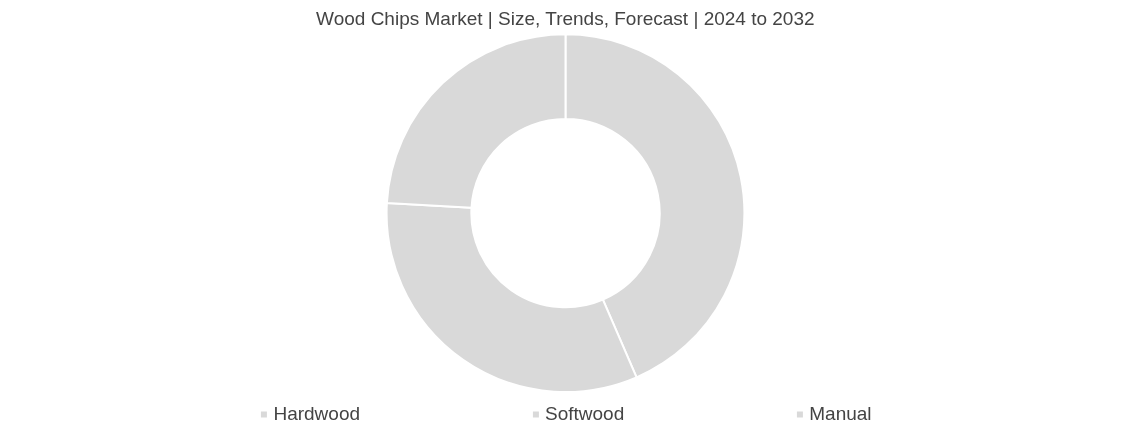 Image resolution: width=1133 pixels, height=440 pixels. Describe the element at coordinates (840, 414) in the screenshot. I see `legend-label: Manual` at that location.